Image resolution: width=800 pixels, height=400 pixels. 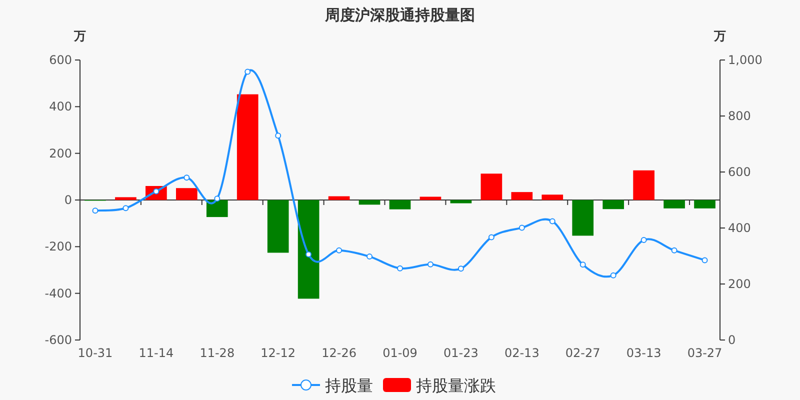 What do you see at coordinates (68, 200) in the screenshot?
I see `y-tick-label: 0` at bounding box center [68, 200].